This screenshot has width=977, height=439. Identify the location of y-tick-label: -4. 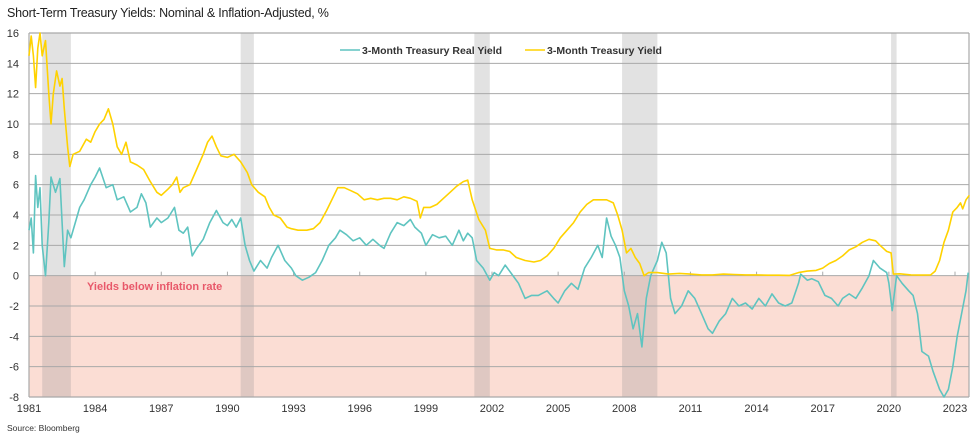
(14, 337).